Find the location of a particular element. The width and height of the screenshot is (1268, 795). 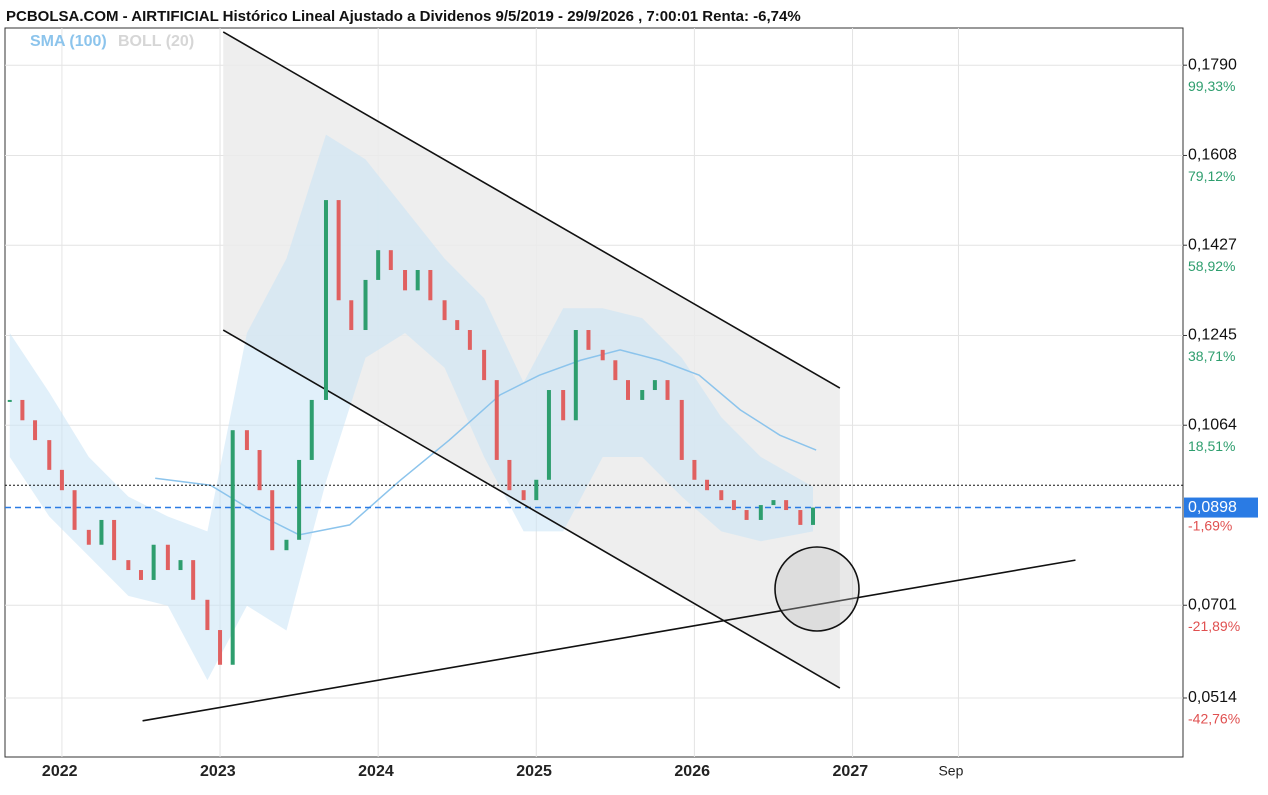

y-tick-label: 0,1064 is located at coordinates (1212, 424).